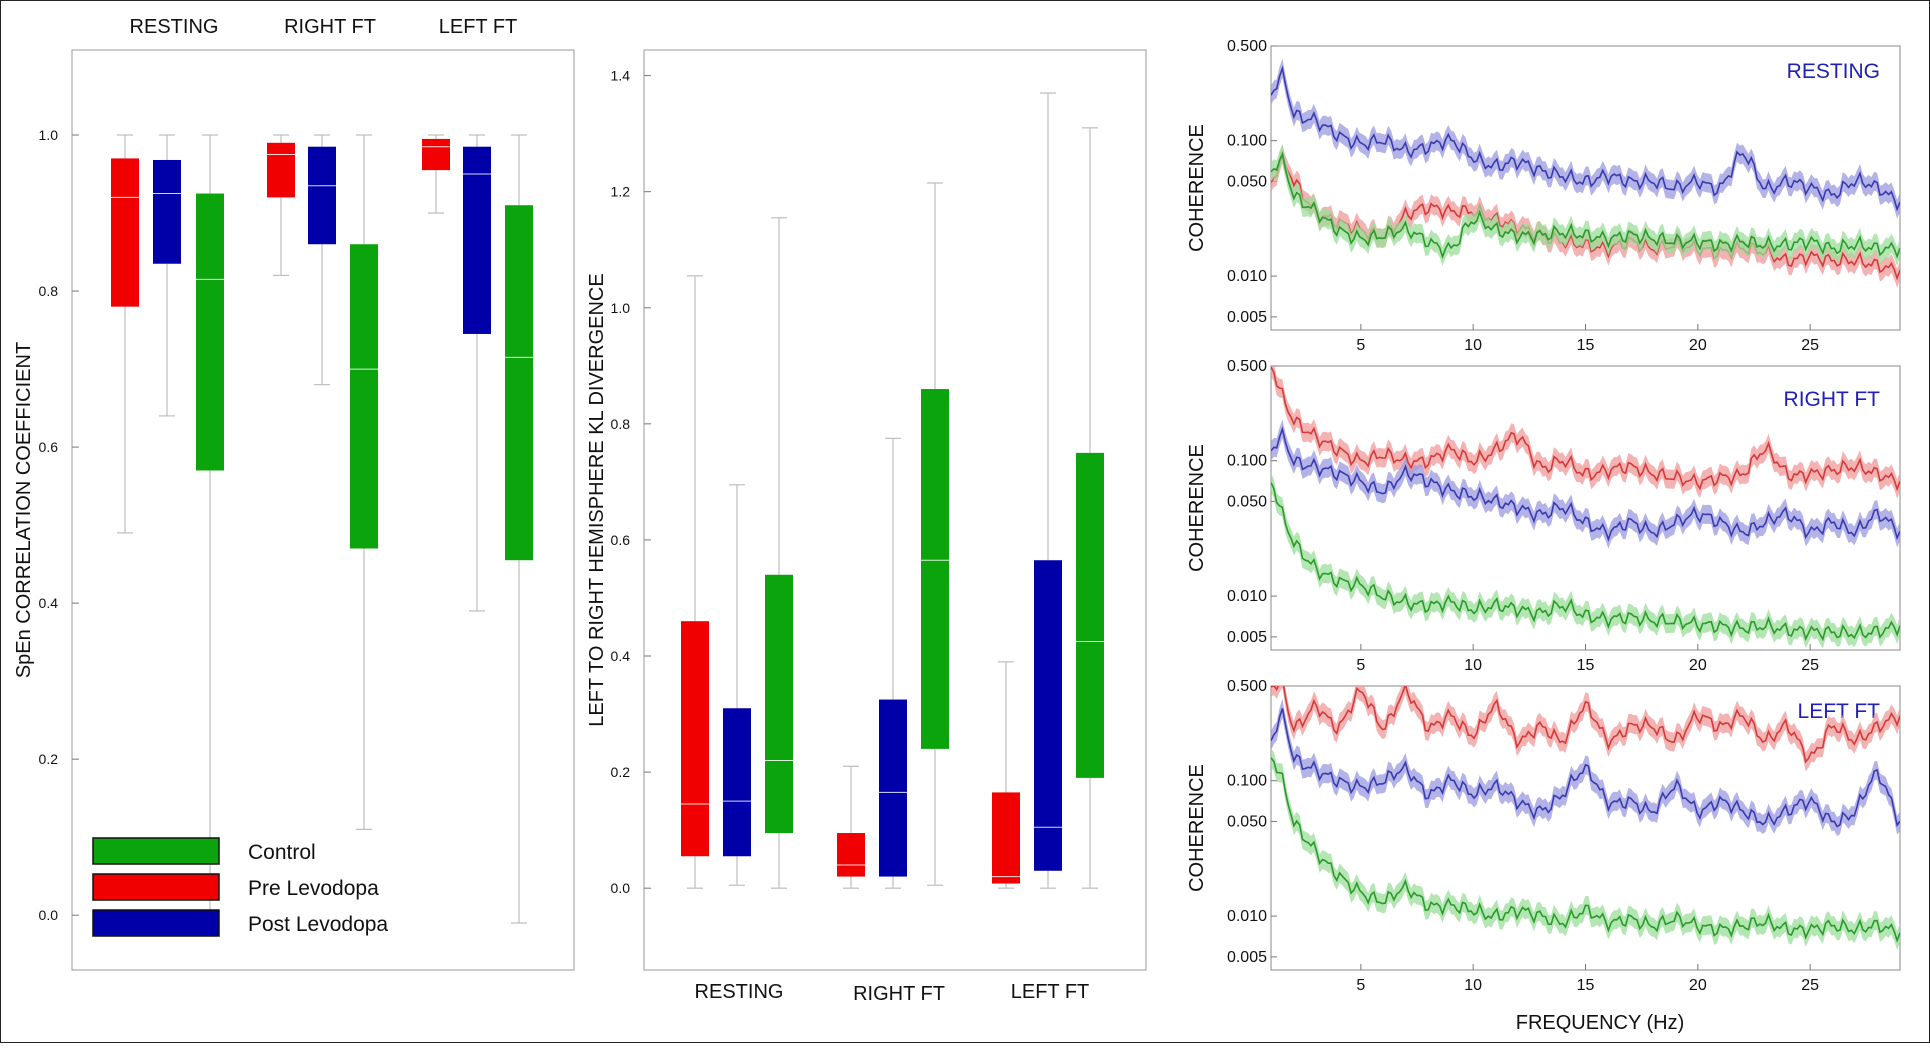 The image size is (1930, 1048). Describe the element at coordinates (1832, 399) in the screenshot. I see `coherence-panel-title: RIGHT FT` at that location.